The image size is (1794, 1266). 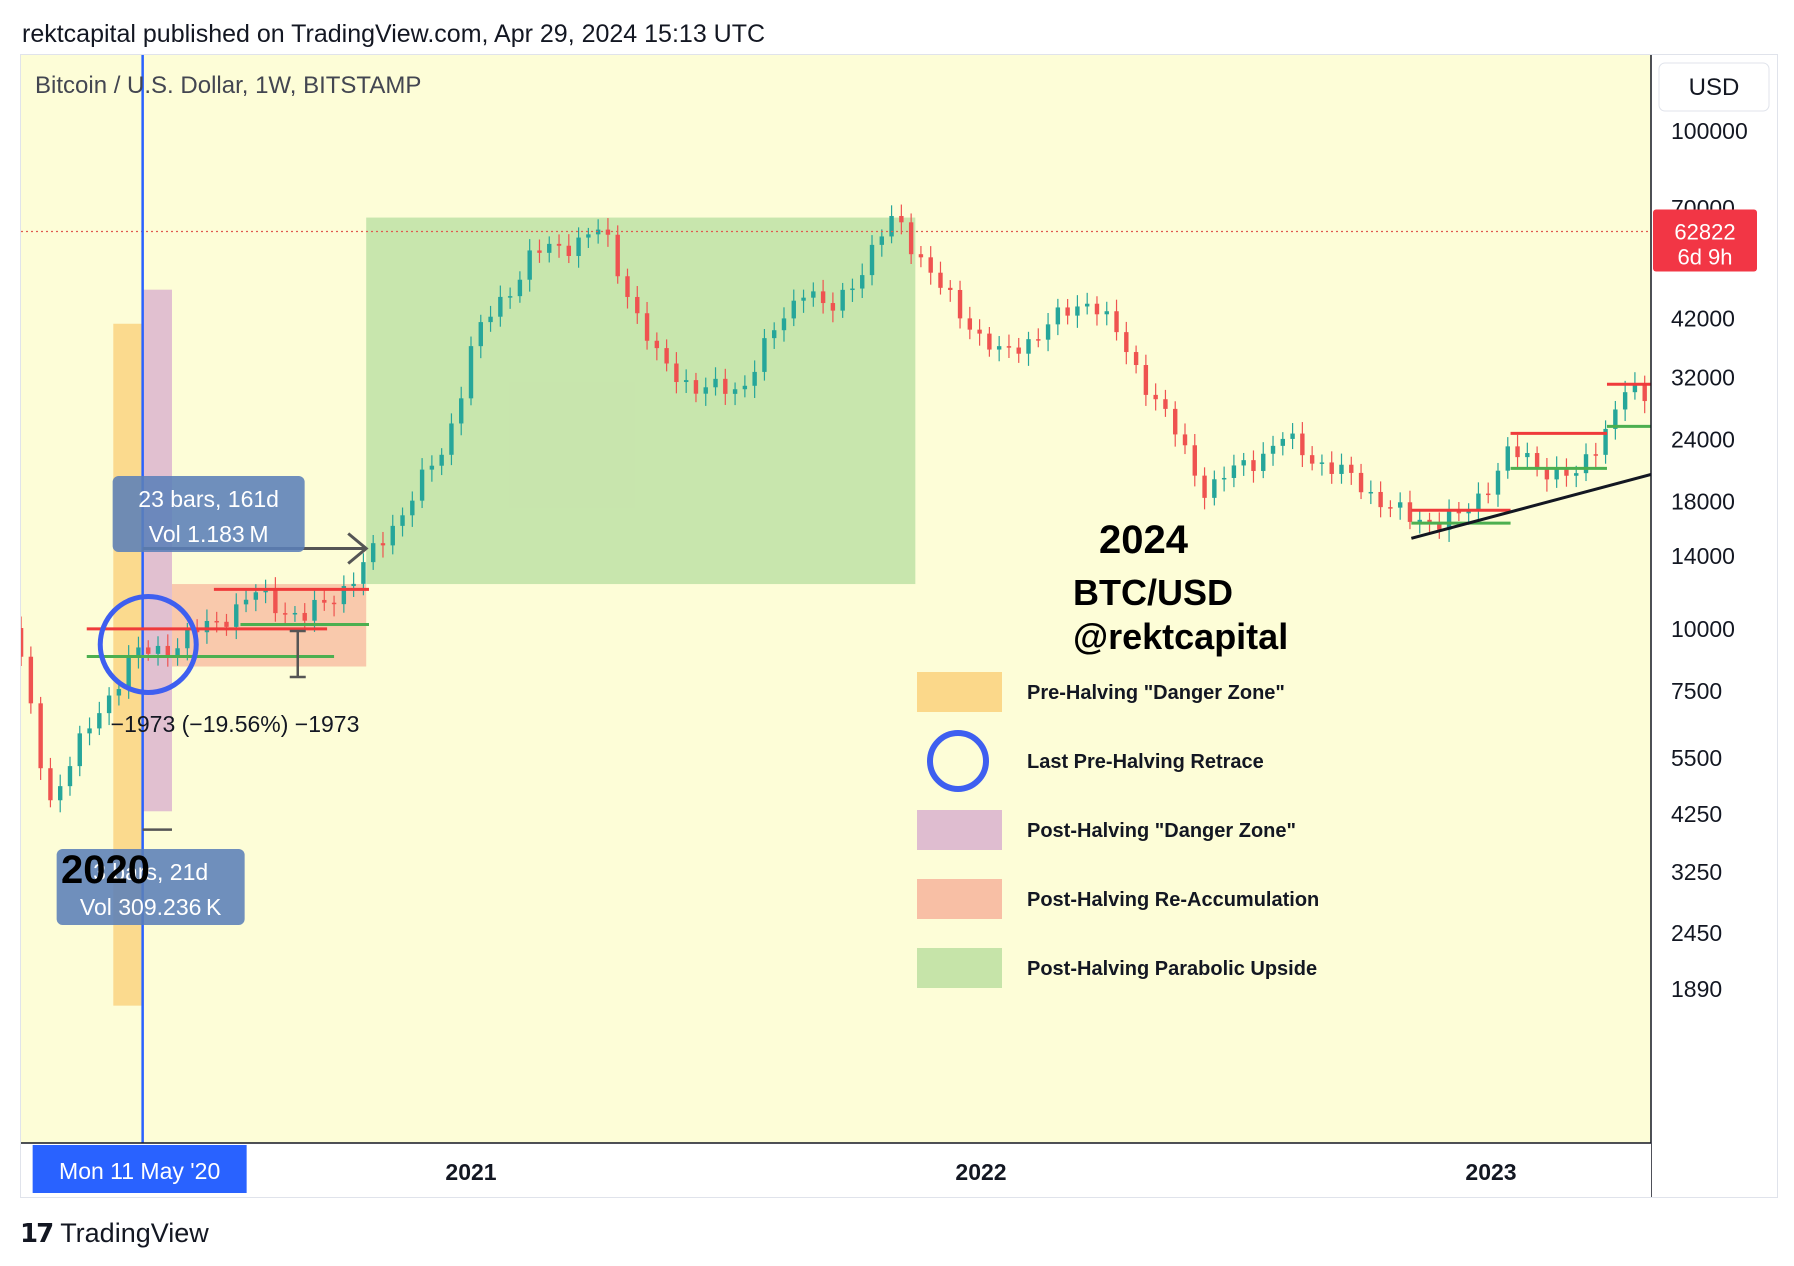 I want to click on price-tick-label: 14000, so click(x=1703, y=556).